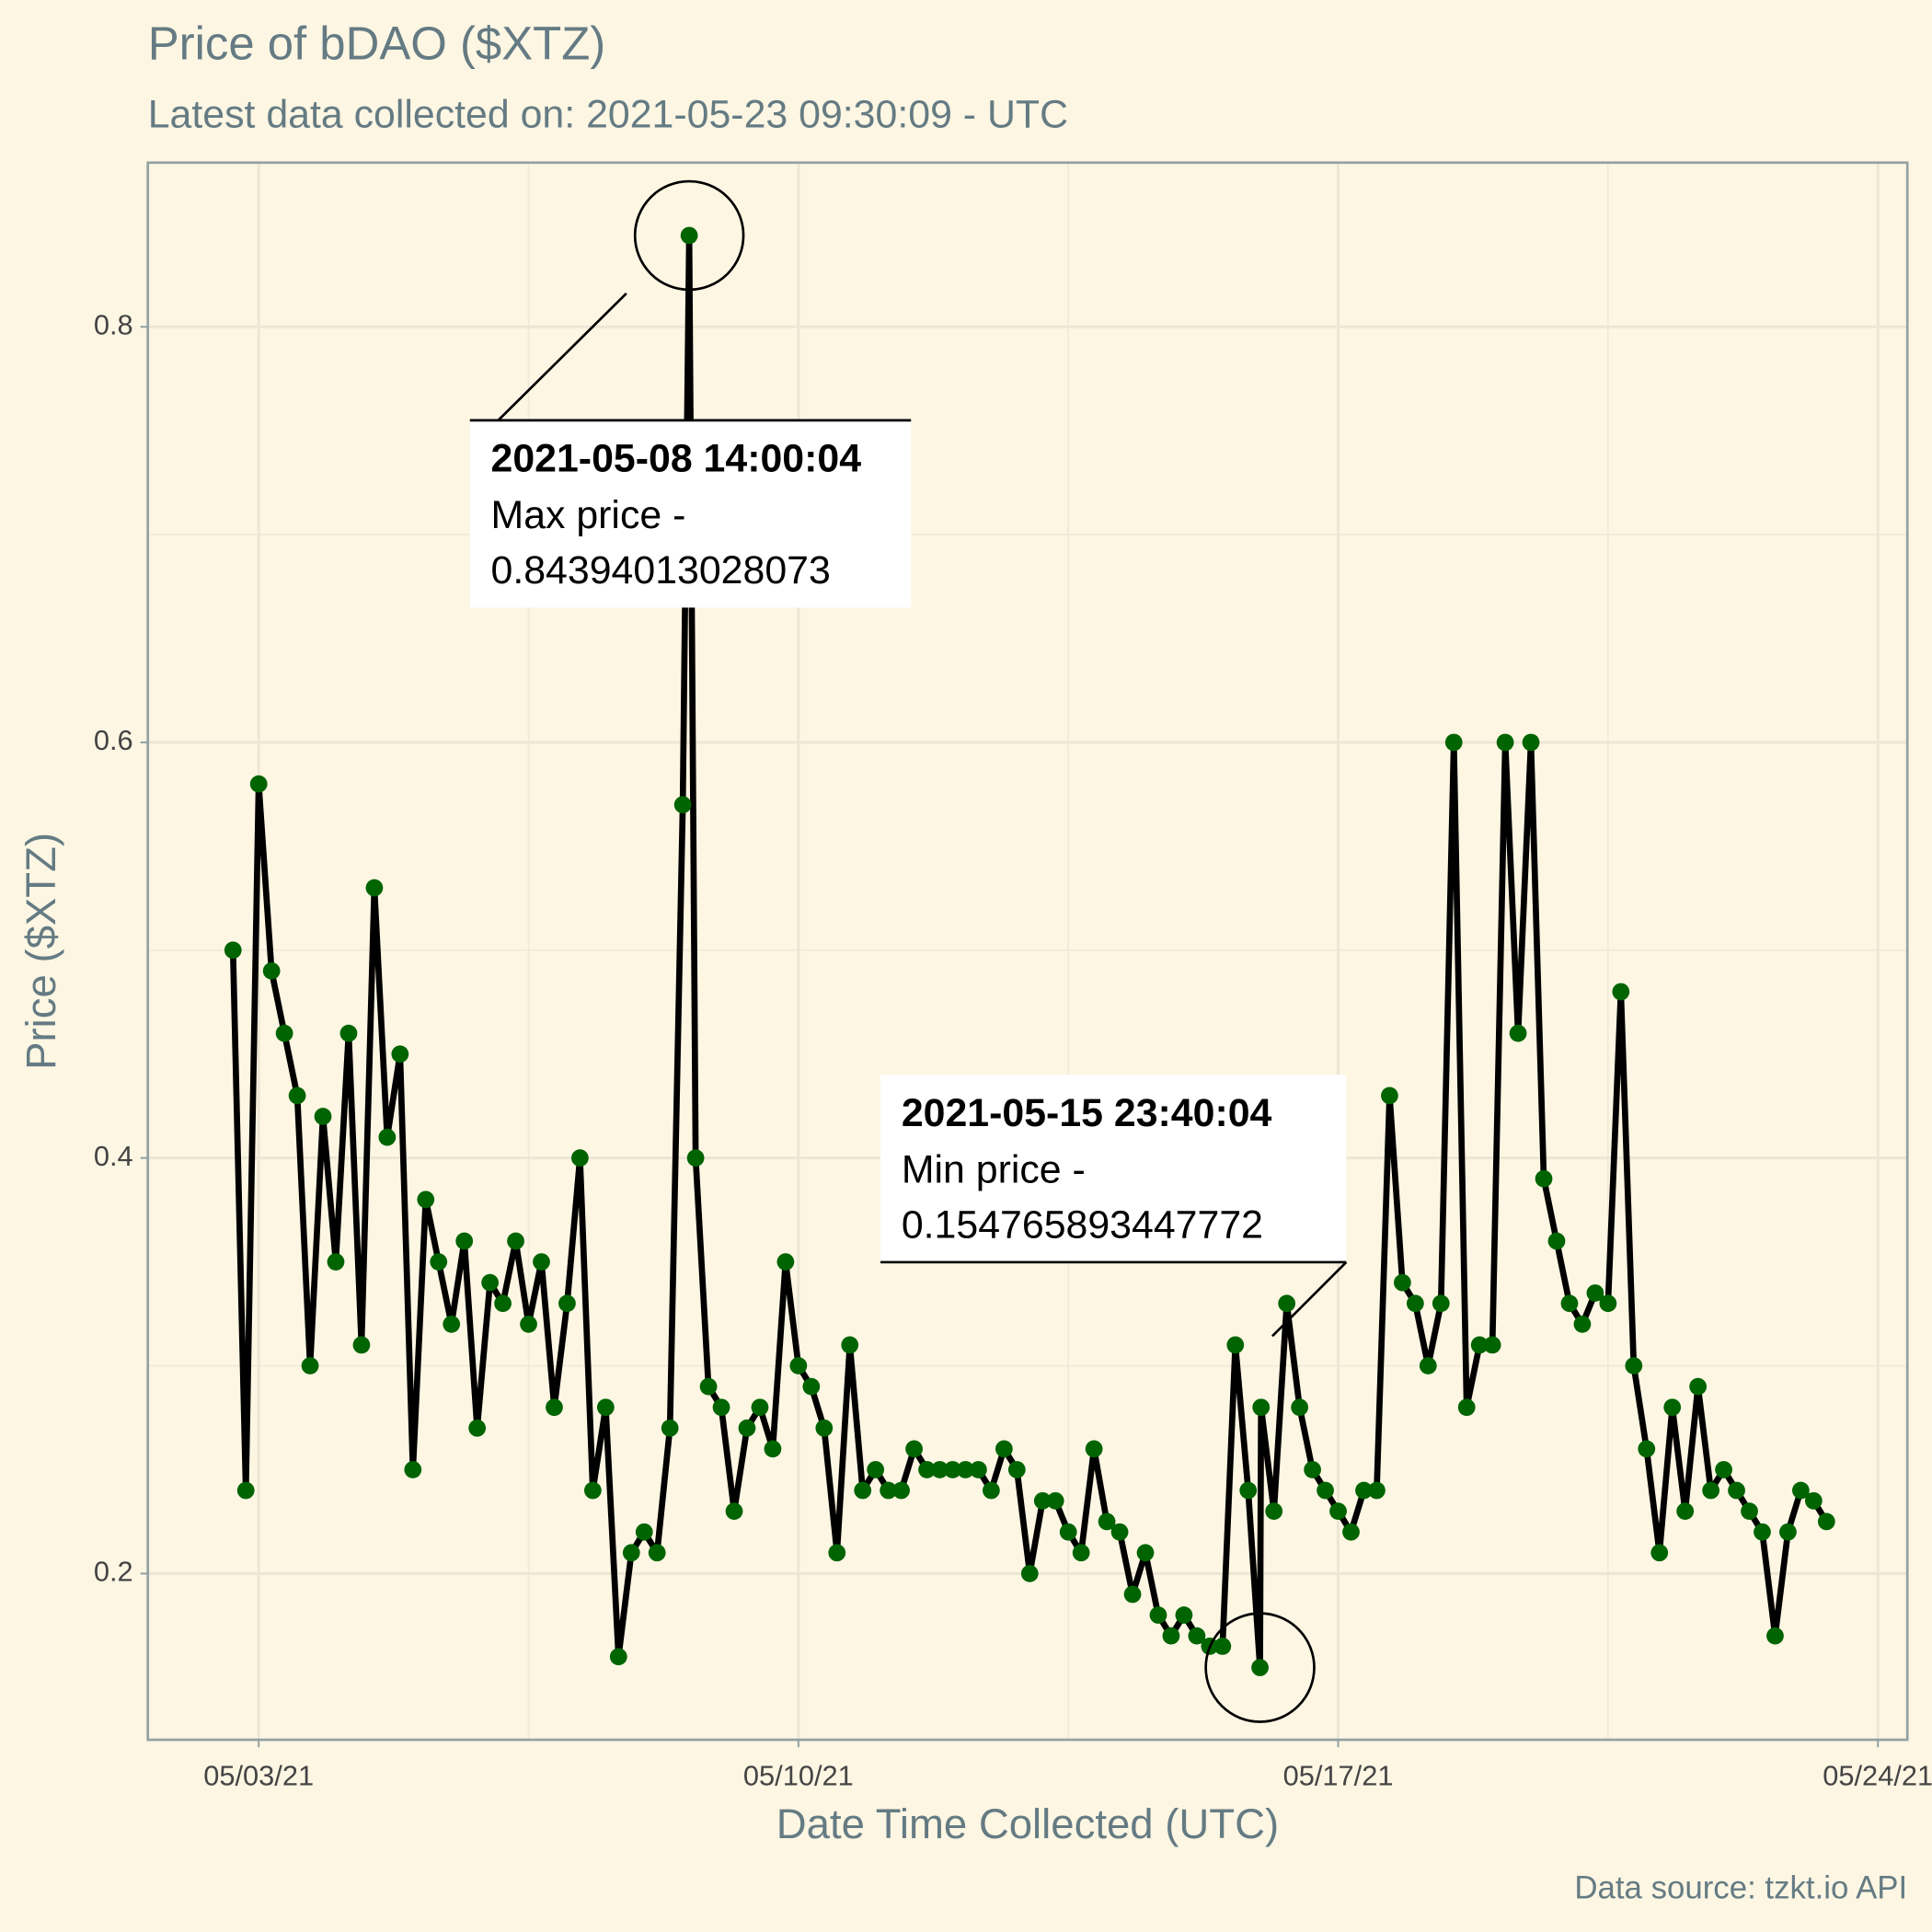 The width and height of the screenshot is (1932, 1932). What do you see at coordinates (798, 1776) in the screenshot?
I see `x-tick-label: 05/10/21` at bounding box center [798, 1776].